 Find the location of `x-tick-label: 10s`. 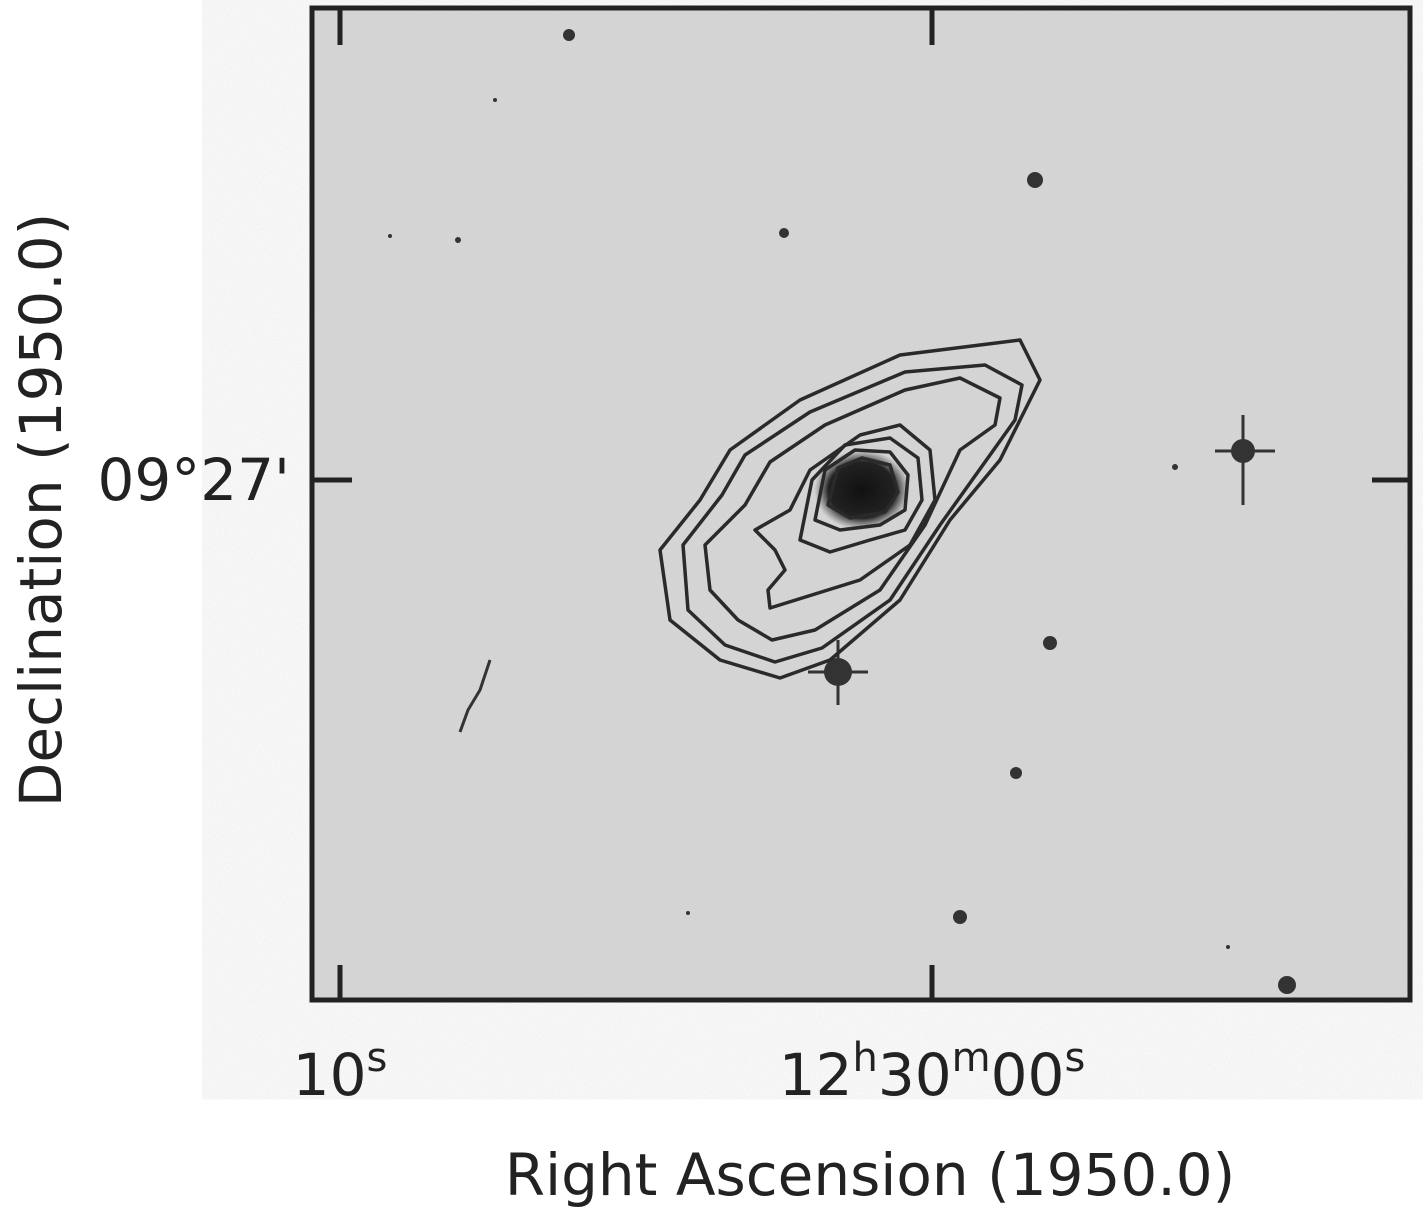

x-tick-label: 10s is located at coordinates (340, 1072).